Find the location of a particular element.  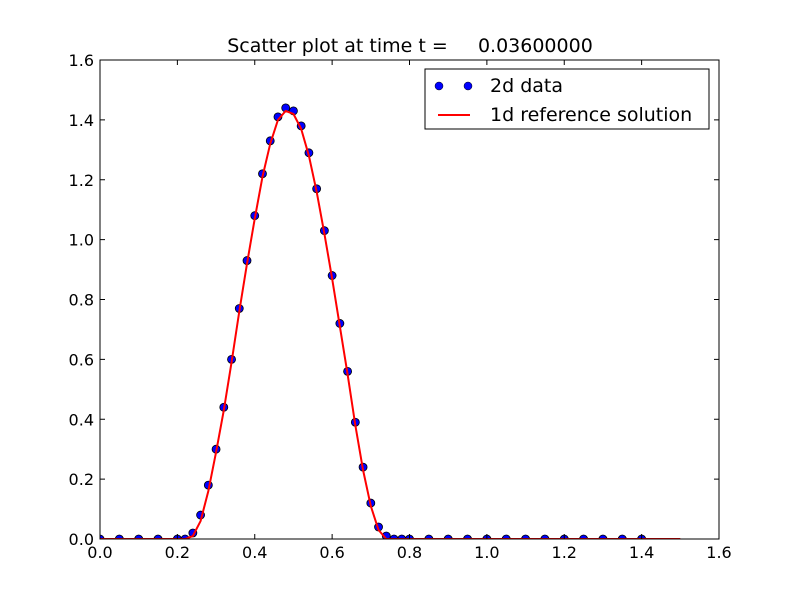

chart-title: Scatter plot at time t = 0.03600000 is located at coordinates (410, 46).